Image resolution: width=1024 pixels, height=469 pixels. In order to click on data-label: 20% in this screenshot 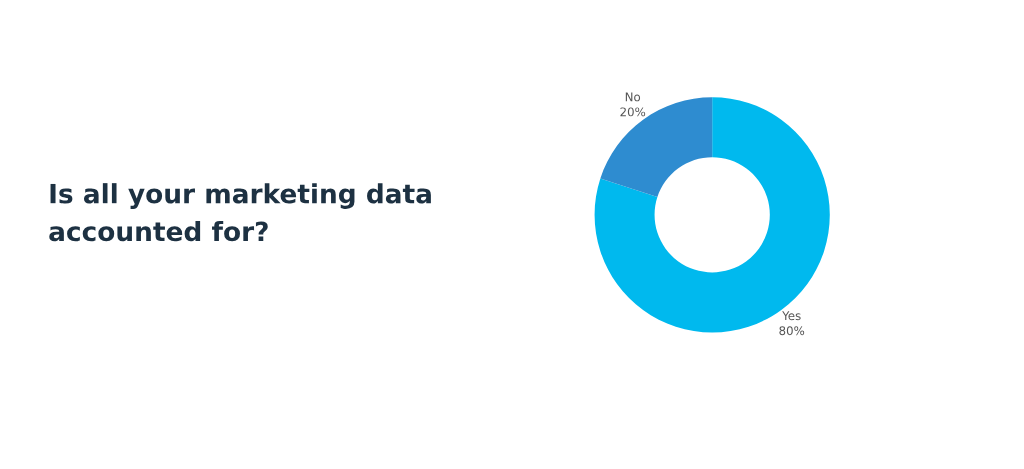, I will do `click(633, 112)`.